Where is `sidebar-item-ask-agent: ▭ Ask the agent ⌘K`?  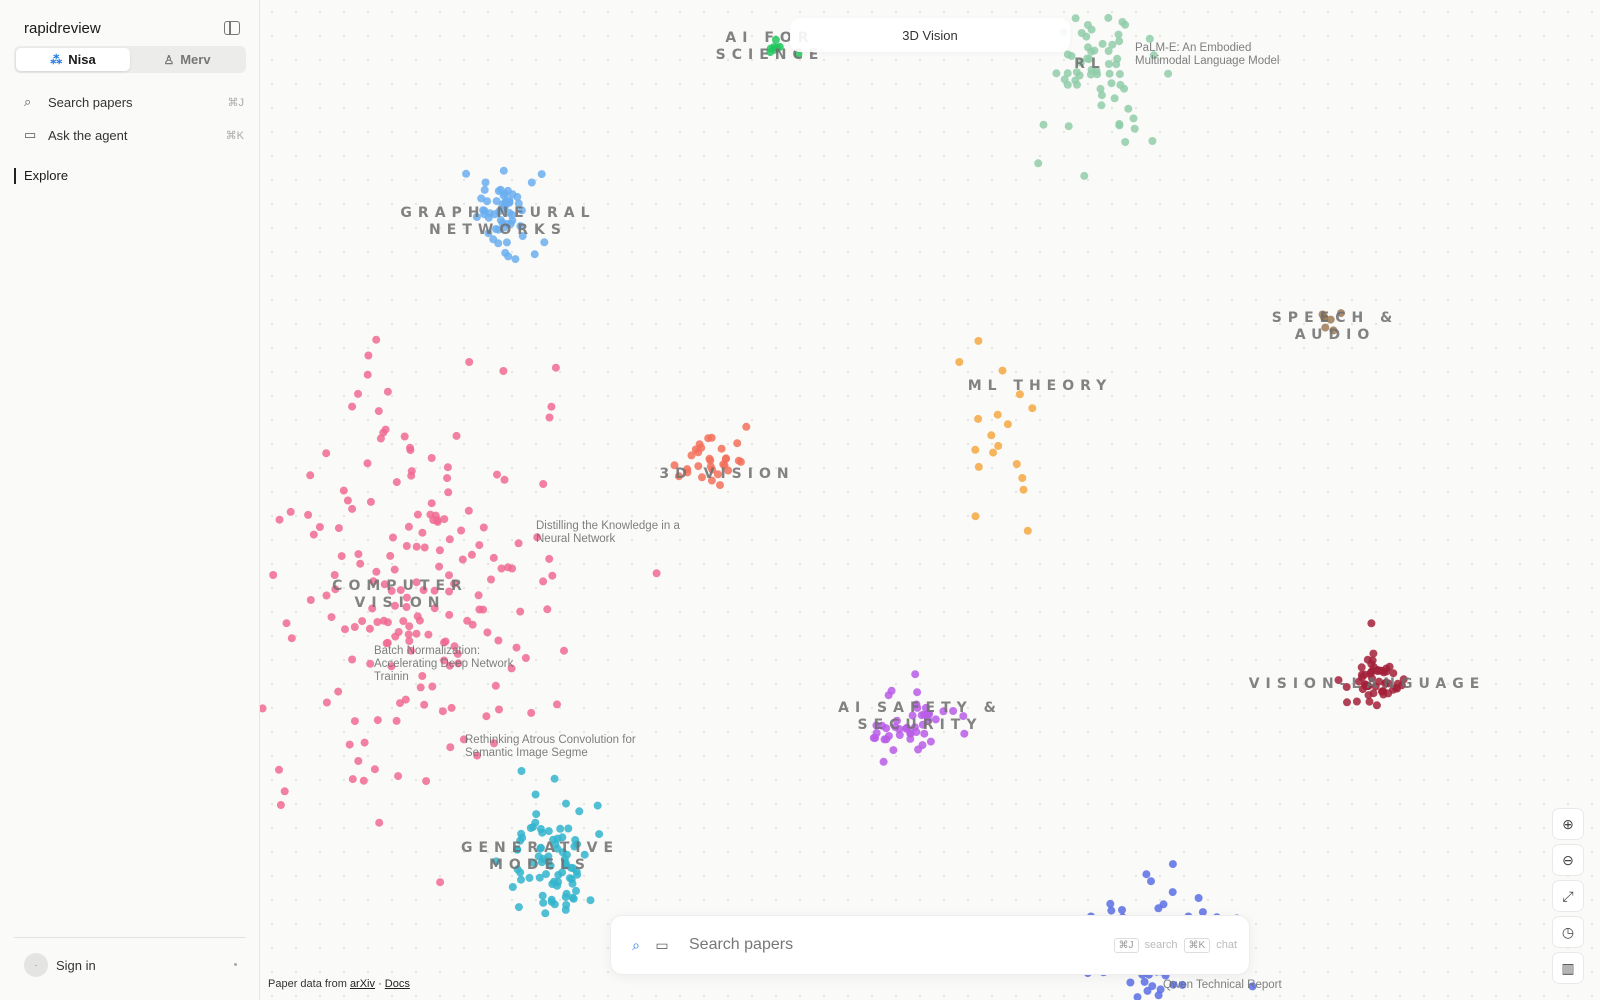 sidebar-item-ask-agent: ▭ Ask the agent ⌘K is located at coordinates (134, 135).